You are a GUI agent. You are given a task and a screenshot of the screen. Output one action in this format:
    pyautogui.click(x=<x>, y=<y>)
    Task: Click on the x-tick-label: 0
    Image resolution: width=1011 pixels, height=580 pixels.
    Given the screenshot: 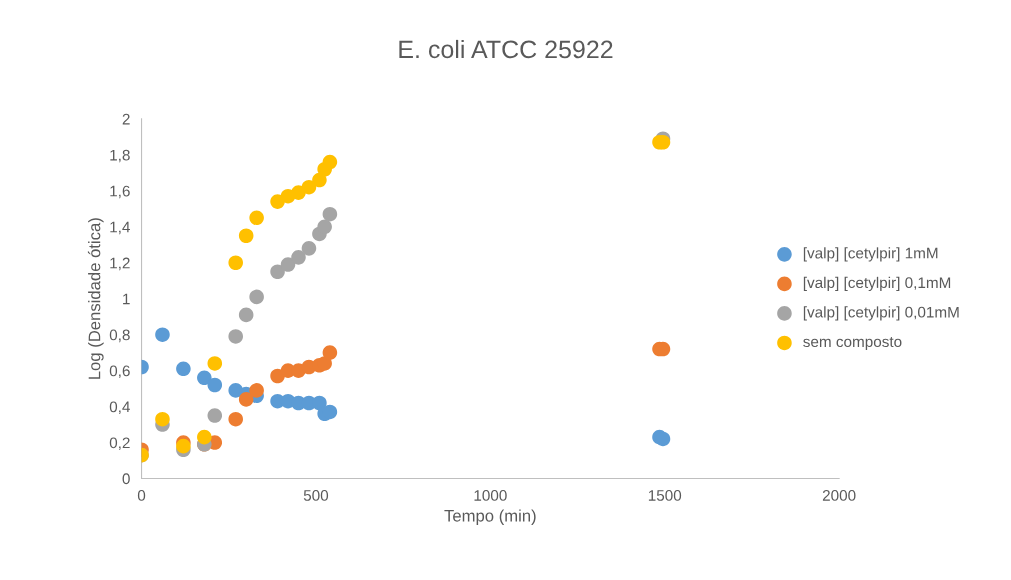 What is the action you would take?
    pyautogui.click(x=141, y=495)
    